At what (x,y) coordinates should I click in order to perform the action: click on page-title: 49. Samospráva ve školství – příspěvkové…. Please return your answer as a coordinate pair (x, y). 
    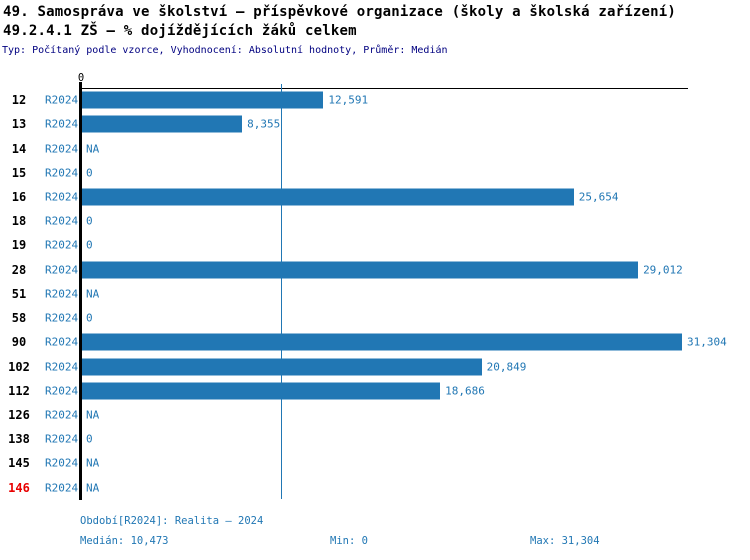
    Looking at the image, I should click on (340, 12).